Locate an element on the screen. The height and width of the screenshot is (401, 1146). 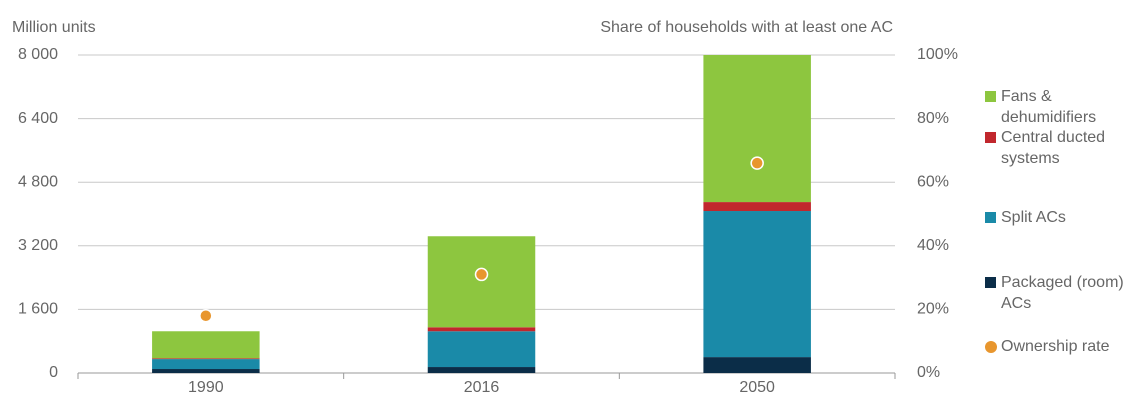
legend-item: Fans & dehumidifiers is located at coordinates (1065, 107).